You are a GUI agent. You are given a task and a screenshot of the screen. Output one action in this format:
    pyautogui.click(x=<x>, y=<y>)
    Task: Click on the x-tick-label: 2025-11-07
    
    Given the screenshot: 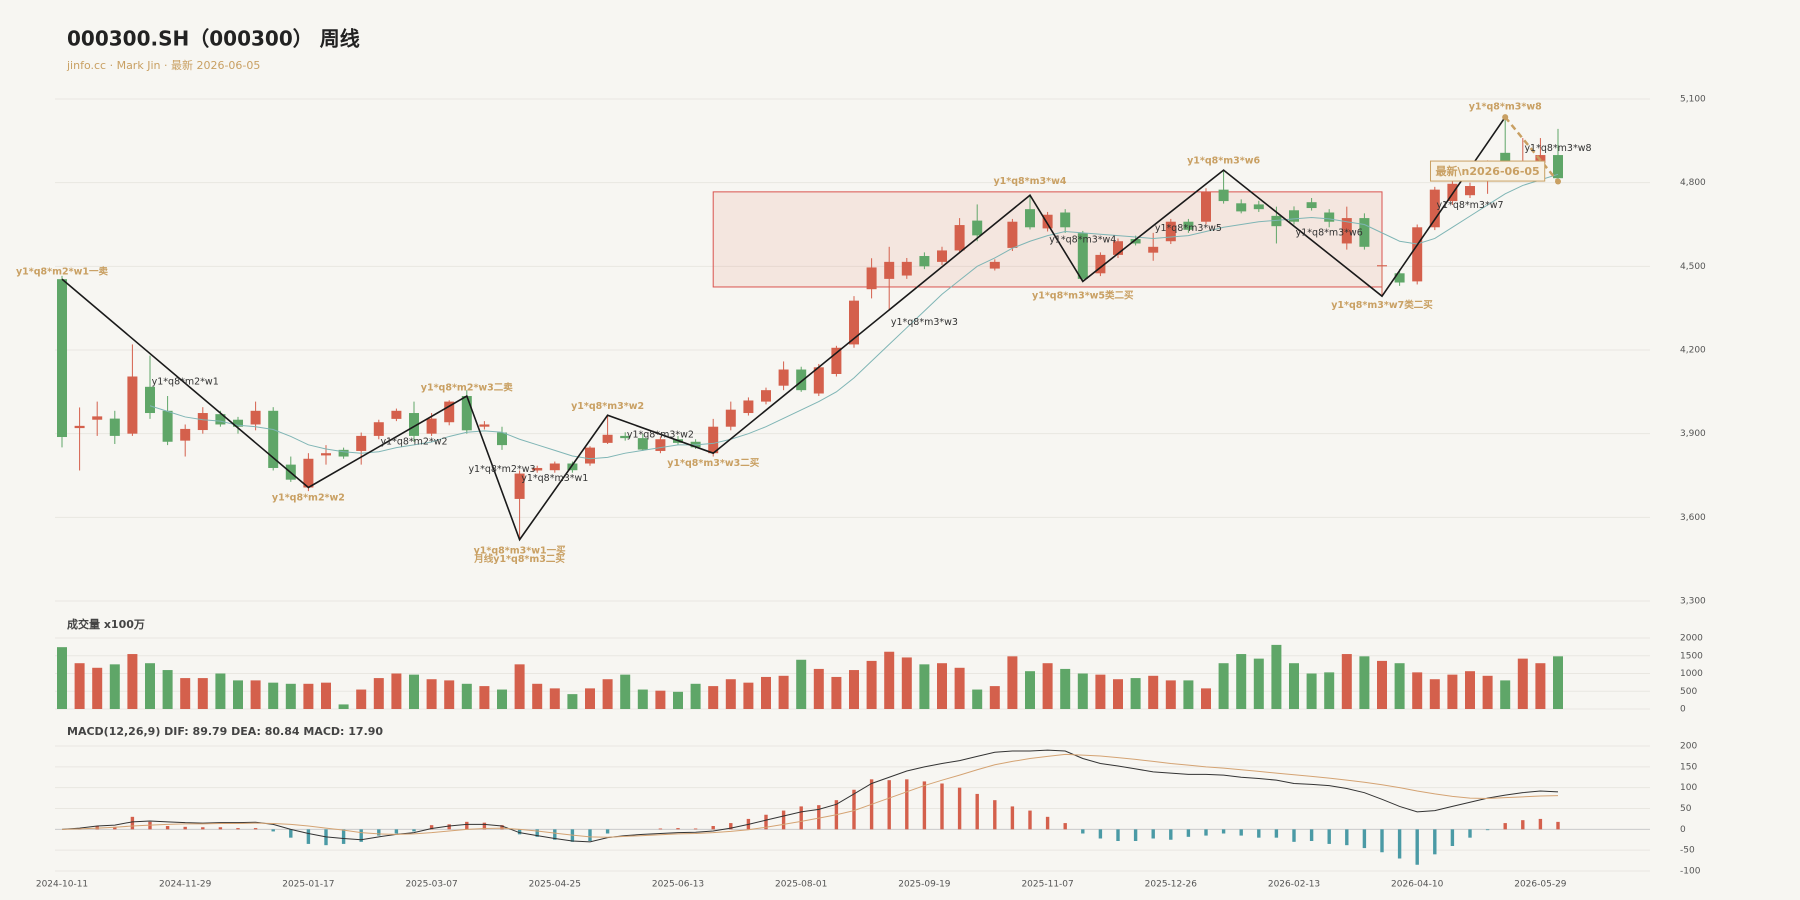 What is the action you would take?
    pyautogui.click(x=1047, y=885)
    